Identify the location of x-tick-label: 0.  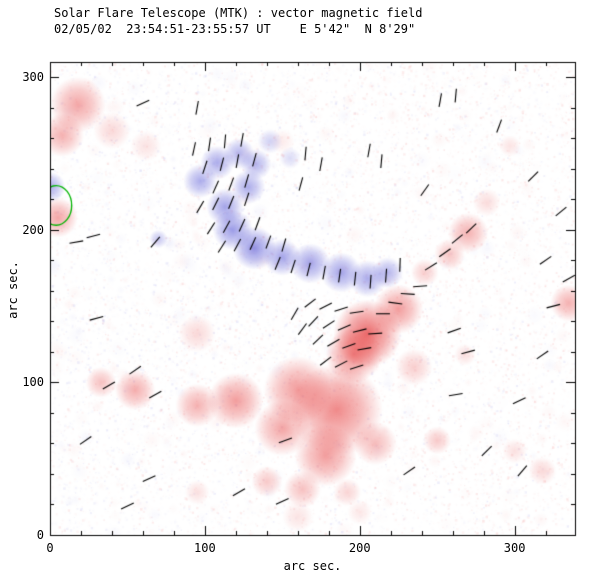
(50, 548).